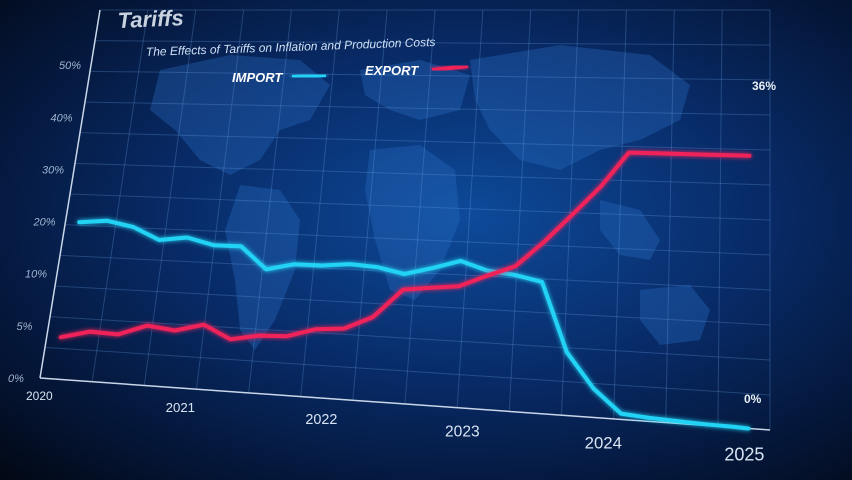  Describe the element at coordinates (16, 379) in the screenshot. I see `y-tick-label: 0%` at that location.